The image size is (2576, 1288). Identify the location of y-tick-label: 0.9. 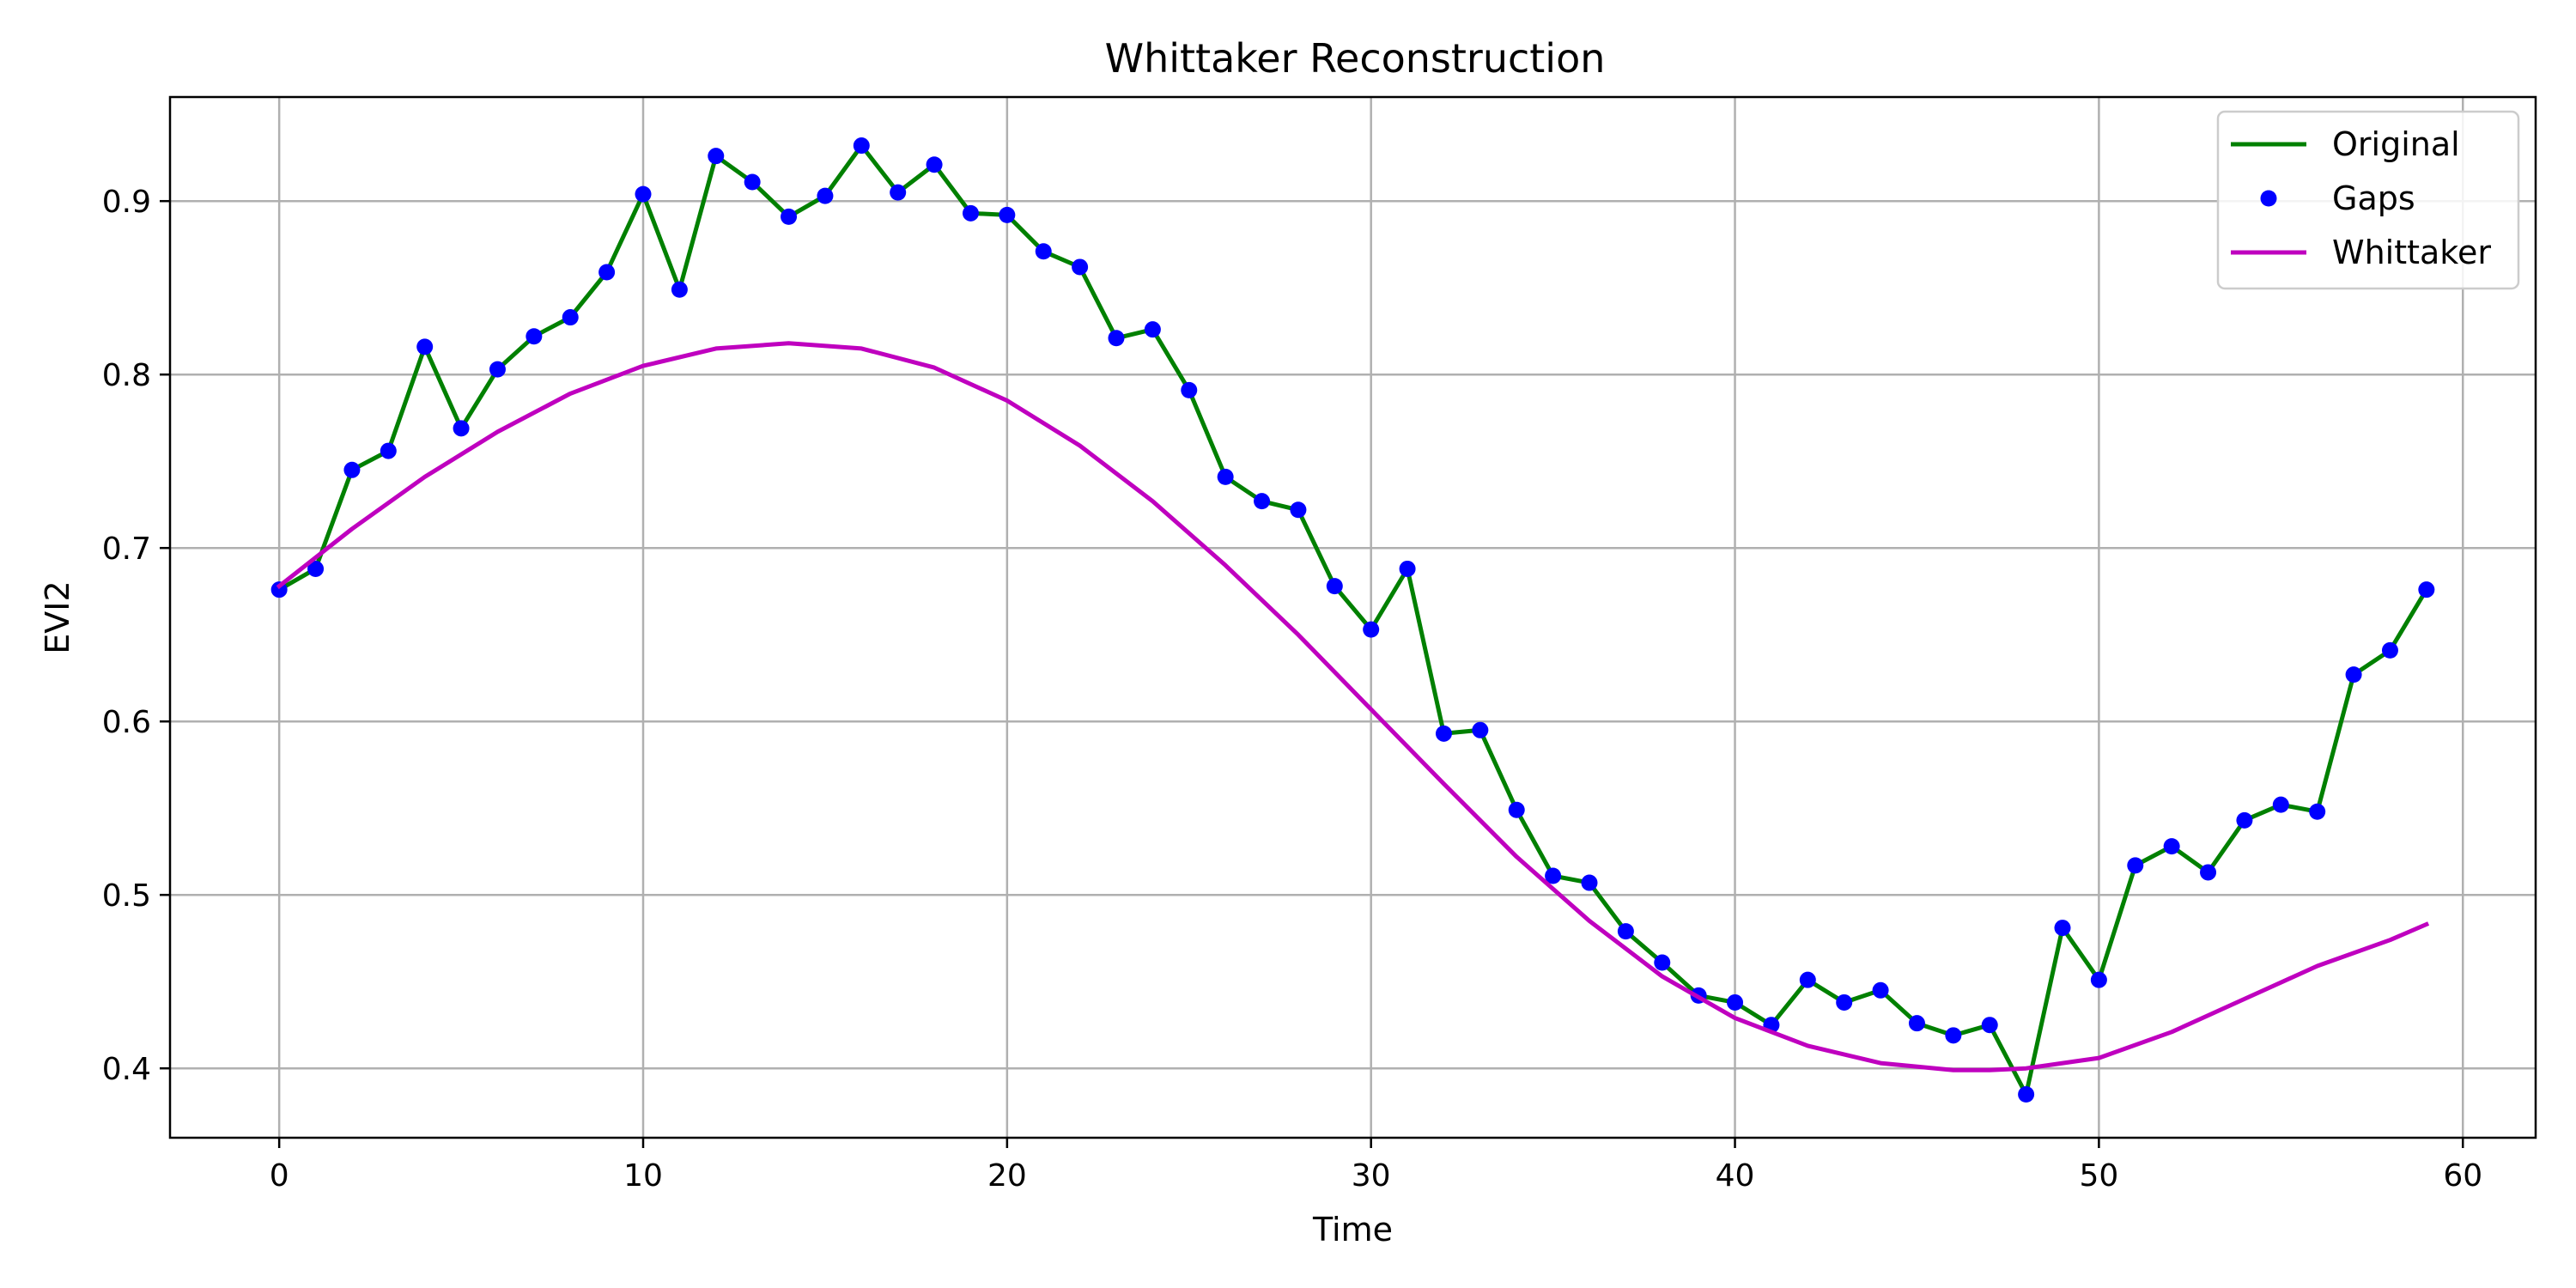
(127, 202).